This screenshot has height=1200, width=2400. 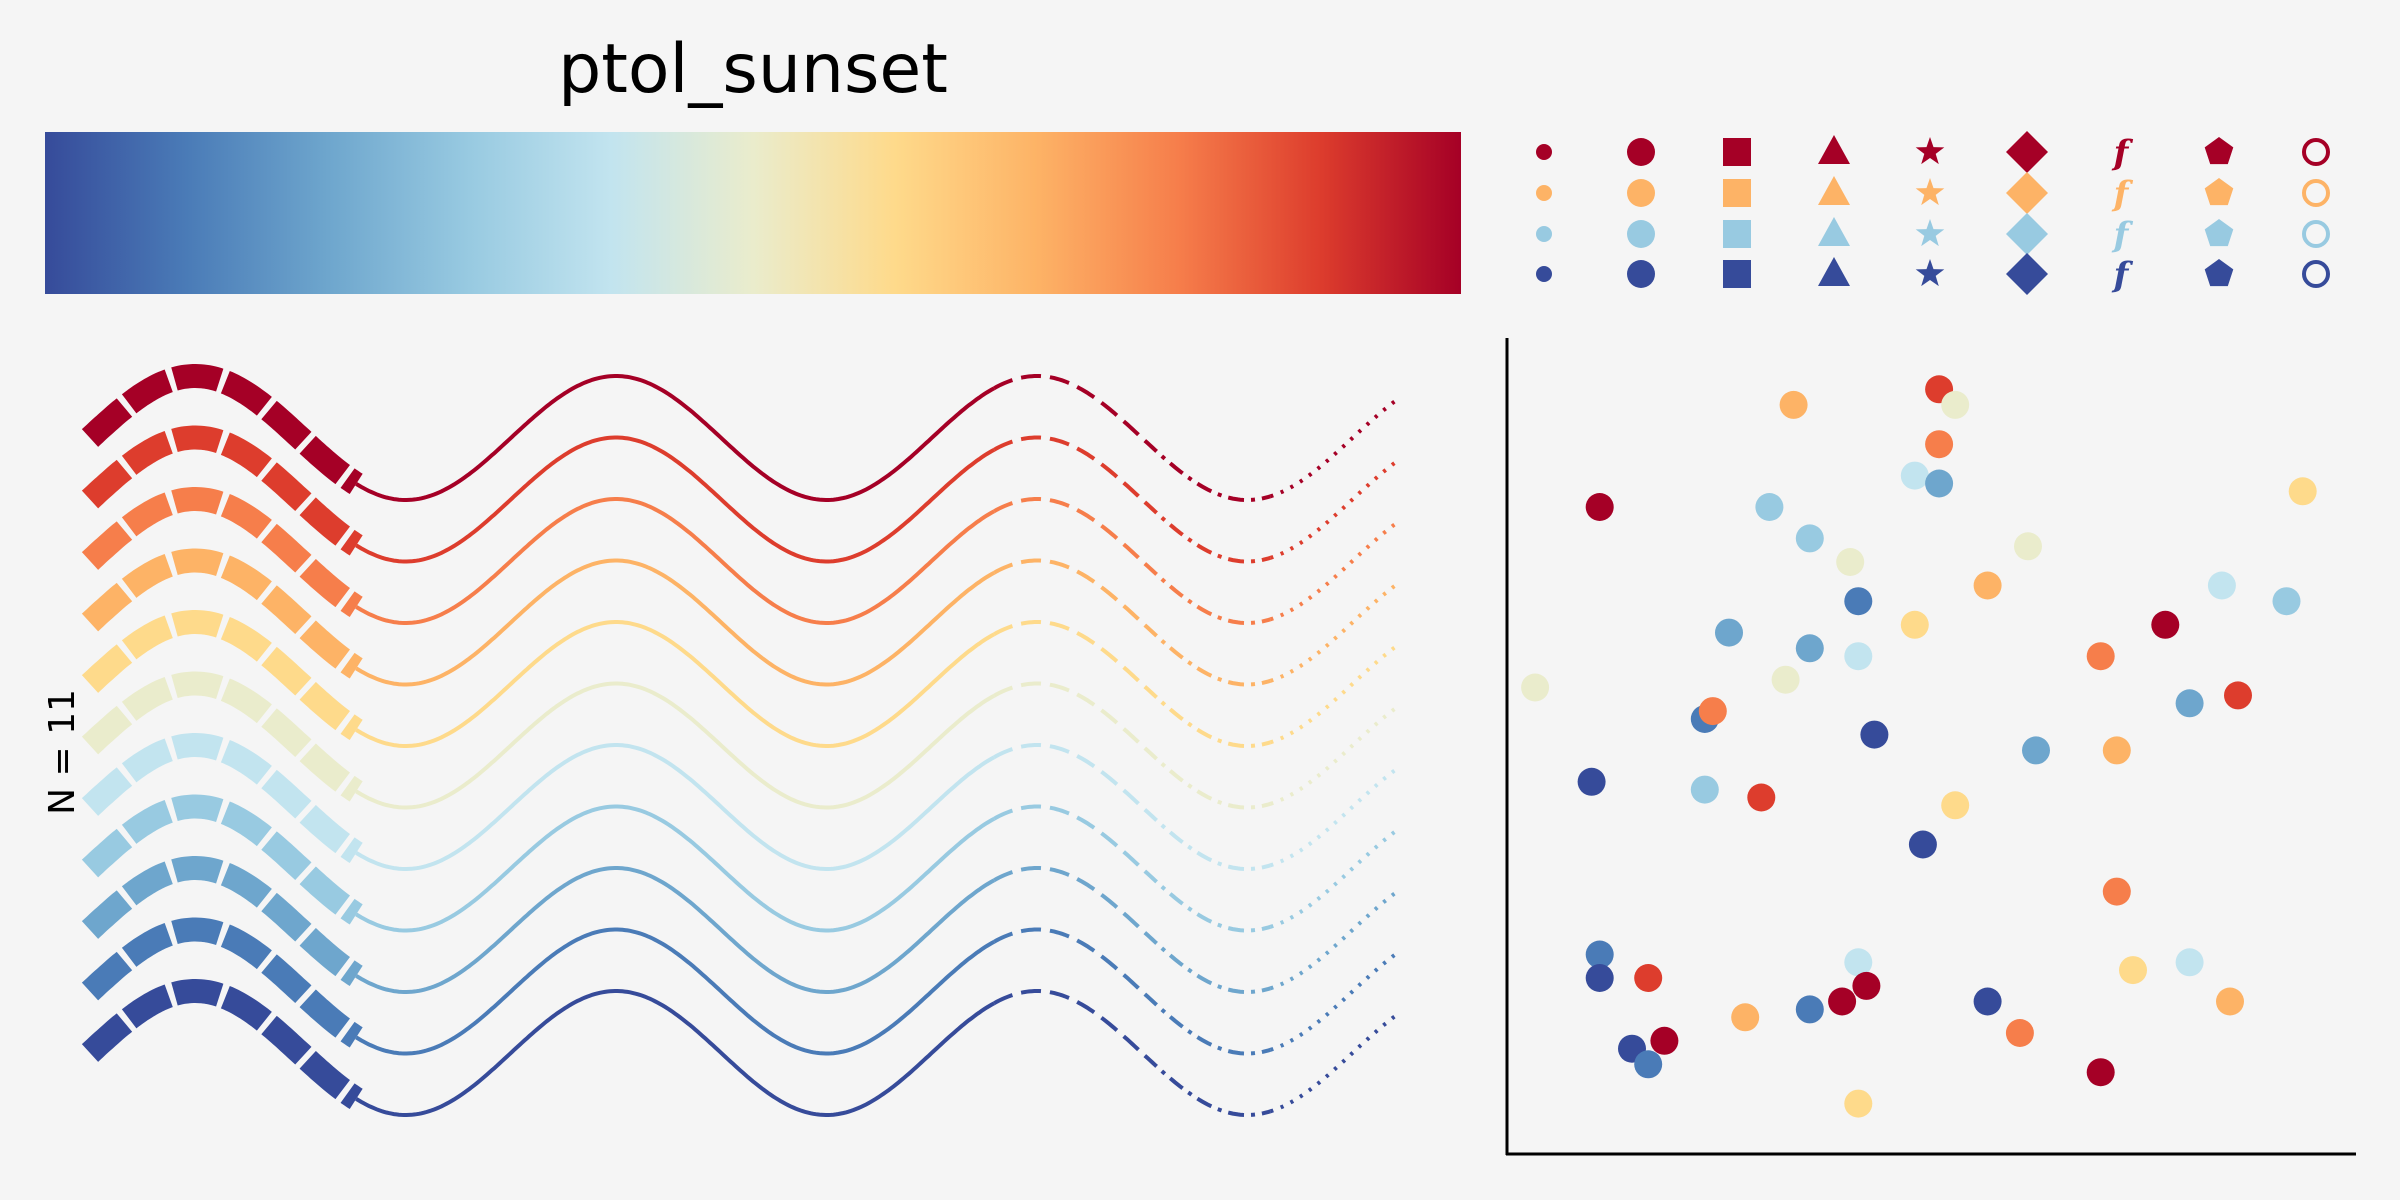 I want to click on colormap-title: ptol_sunset, so click(x=753, y=69).